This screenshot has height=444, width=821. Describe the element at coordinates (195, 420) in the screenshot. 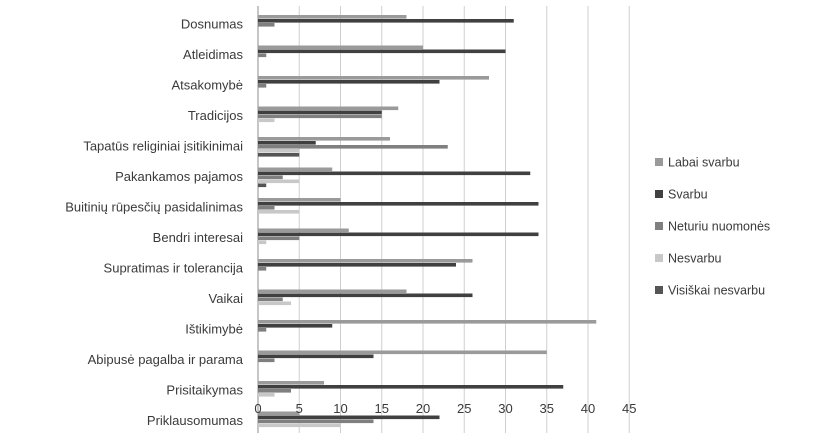

I see `category-label: Priklausomumas` at that location.